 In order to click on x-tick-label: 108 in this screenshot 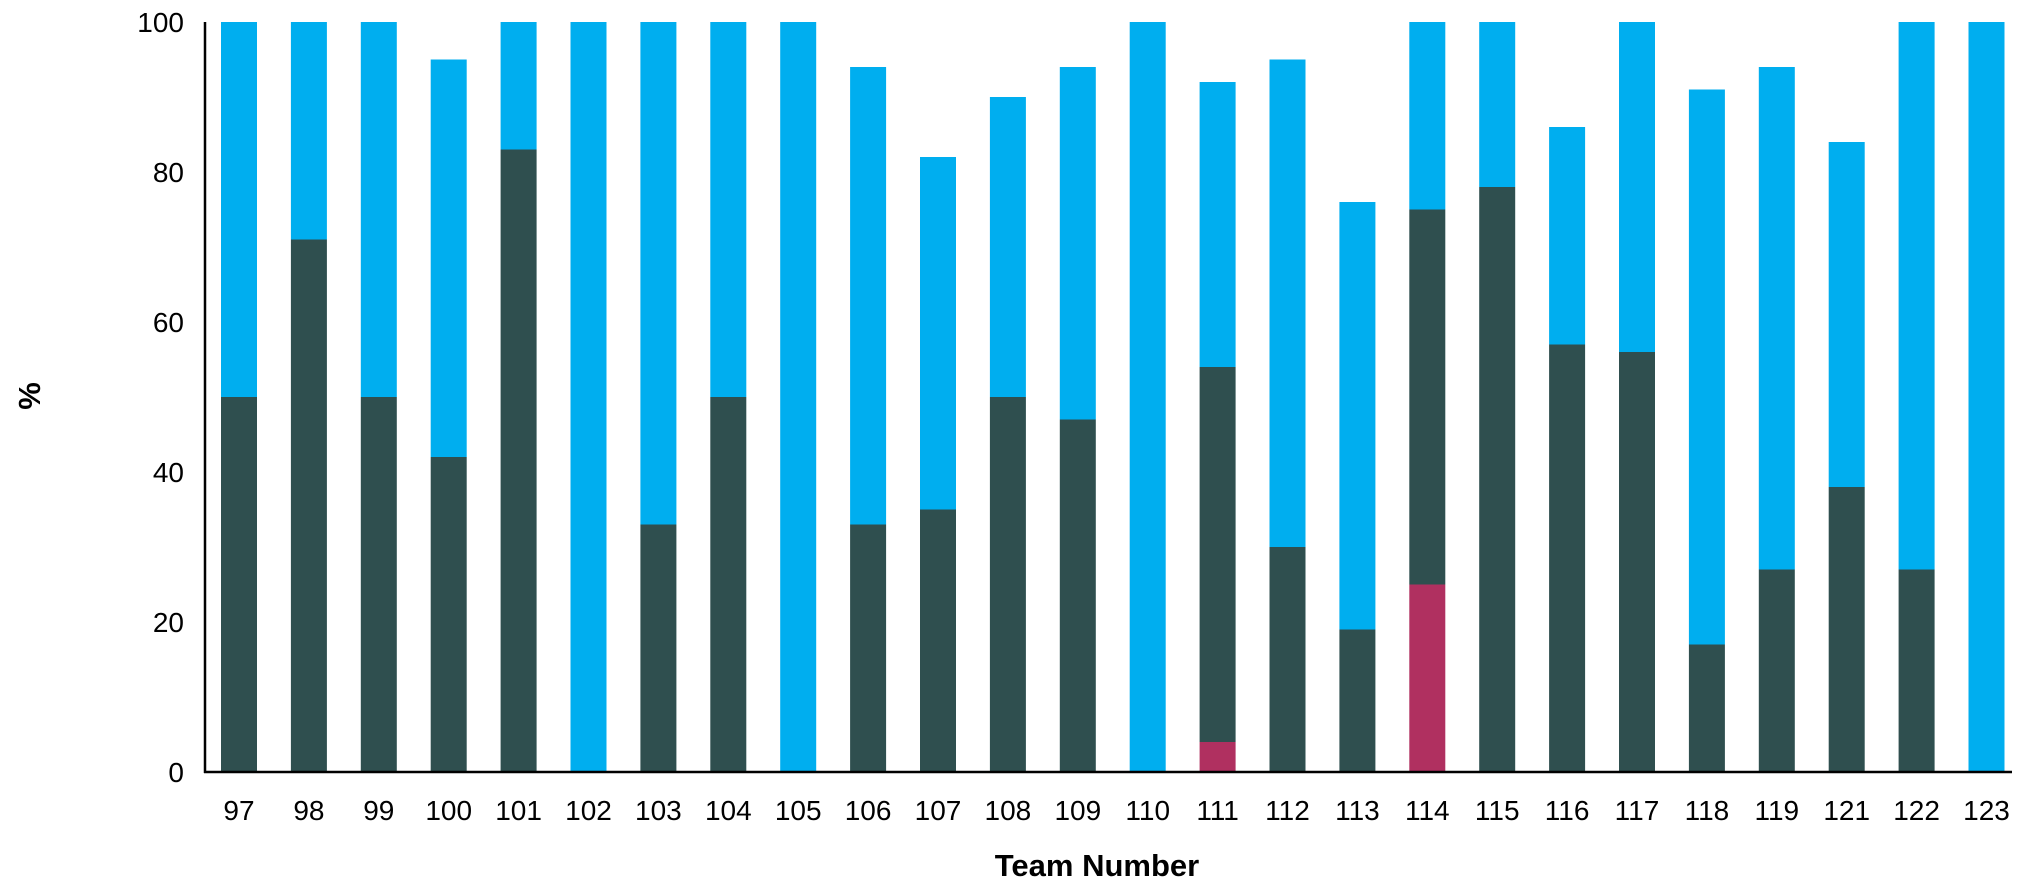, I will do `click(1008, 810)`.